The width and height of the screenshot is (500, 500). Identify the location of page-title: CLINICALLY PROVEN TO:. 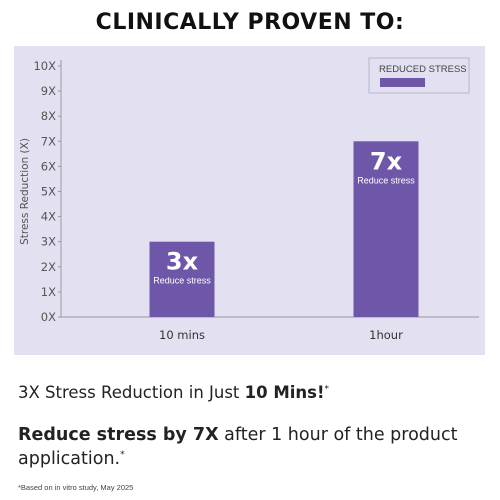
(250, 22).